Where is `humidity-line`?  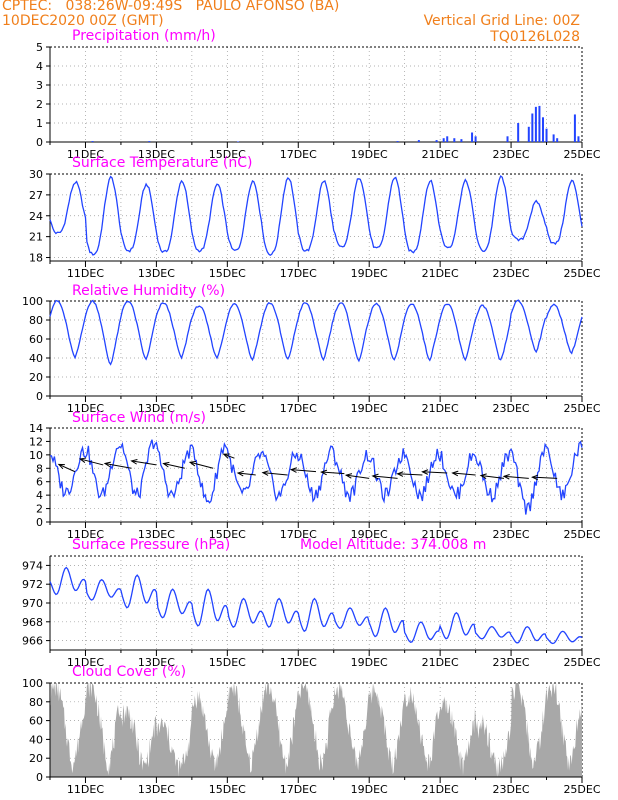
humidity-line is located at coordinates (316, 332).